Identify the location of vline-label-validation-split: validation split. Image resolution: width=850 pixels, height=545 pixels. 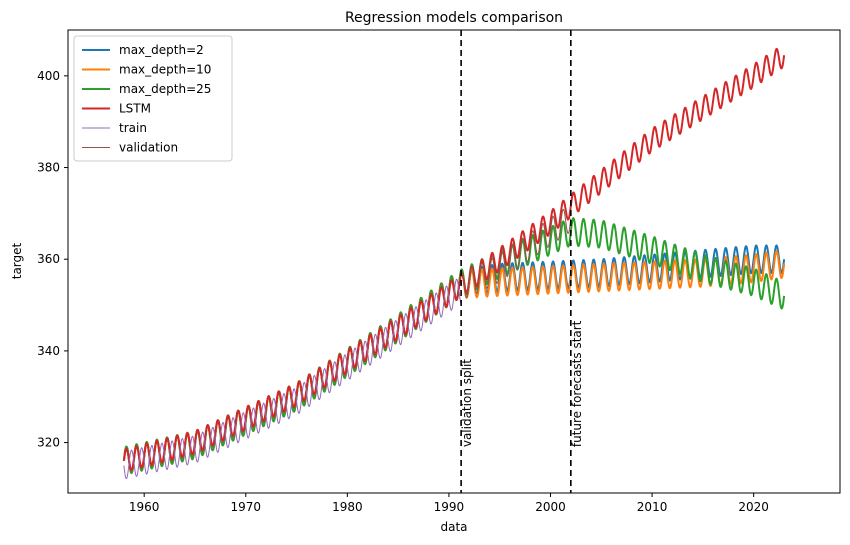
(467, 403).